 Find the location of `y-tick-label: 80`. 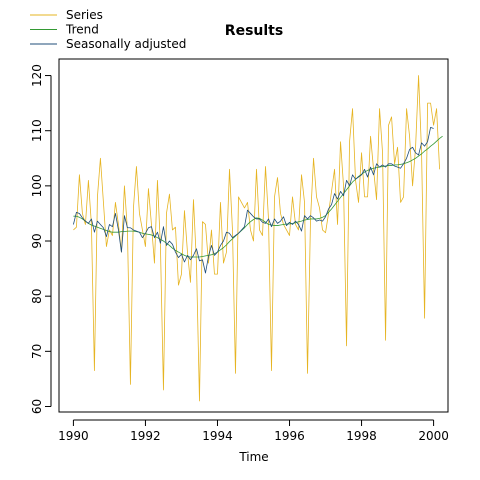

y-tick-label: 80 is located at coordinates (37, 296).